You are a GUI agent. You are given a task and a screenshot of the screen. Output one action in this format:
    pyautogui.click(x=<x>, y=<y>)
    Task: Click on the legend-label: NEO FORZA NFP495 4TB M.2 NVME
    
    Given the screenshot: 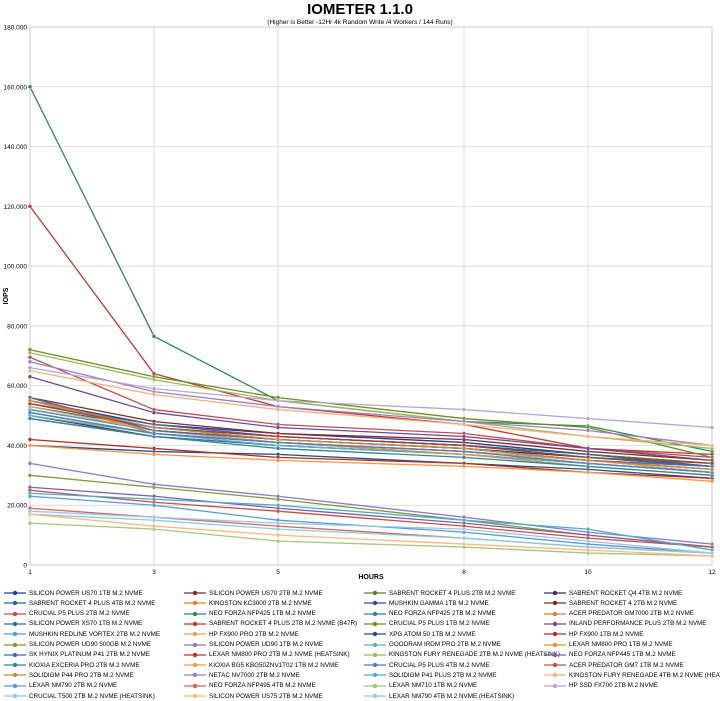 What is the action you would take?
    pyautogui.click(x=262, y=686)
    